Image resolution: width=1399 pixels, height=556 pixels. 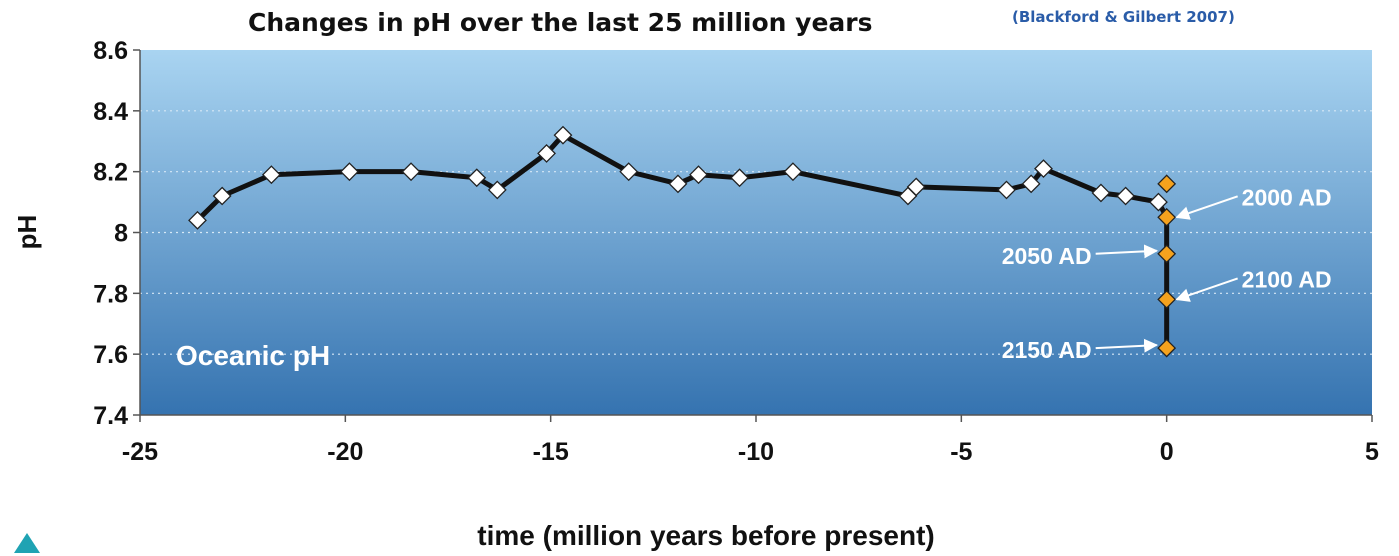 I want to click on y-axis-label: pH, so click(x=27, y=232).